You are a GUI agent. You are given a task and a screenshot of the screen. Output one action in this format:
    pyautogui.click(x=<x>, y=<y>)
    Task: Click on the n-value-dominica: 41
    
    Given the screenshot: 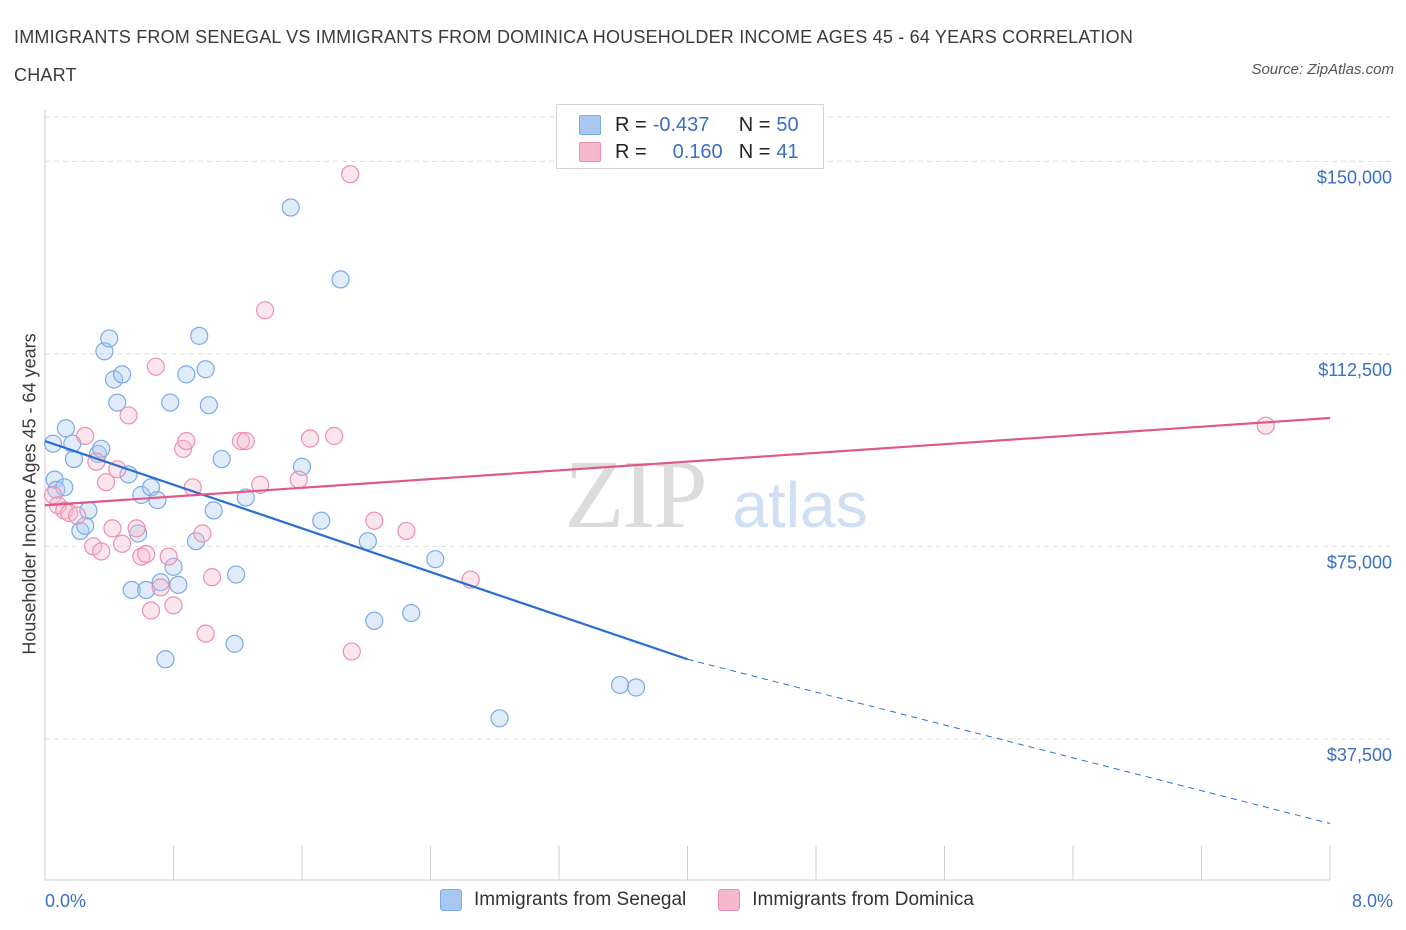 What is the action you would take?
    pyautogui.click(x=787, y=151)
    